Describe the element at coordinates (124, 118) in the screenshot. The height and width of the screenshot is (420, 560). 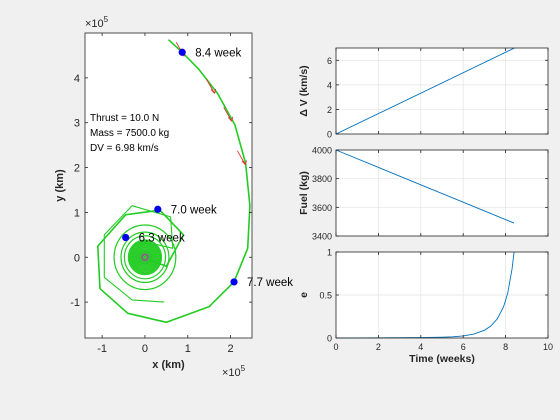
I see `info-thrust-text: Thrust = 10.0 N` at that location.